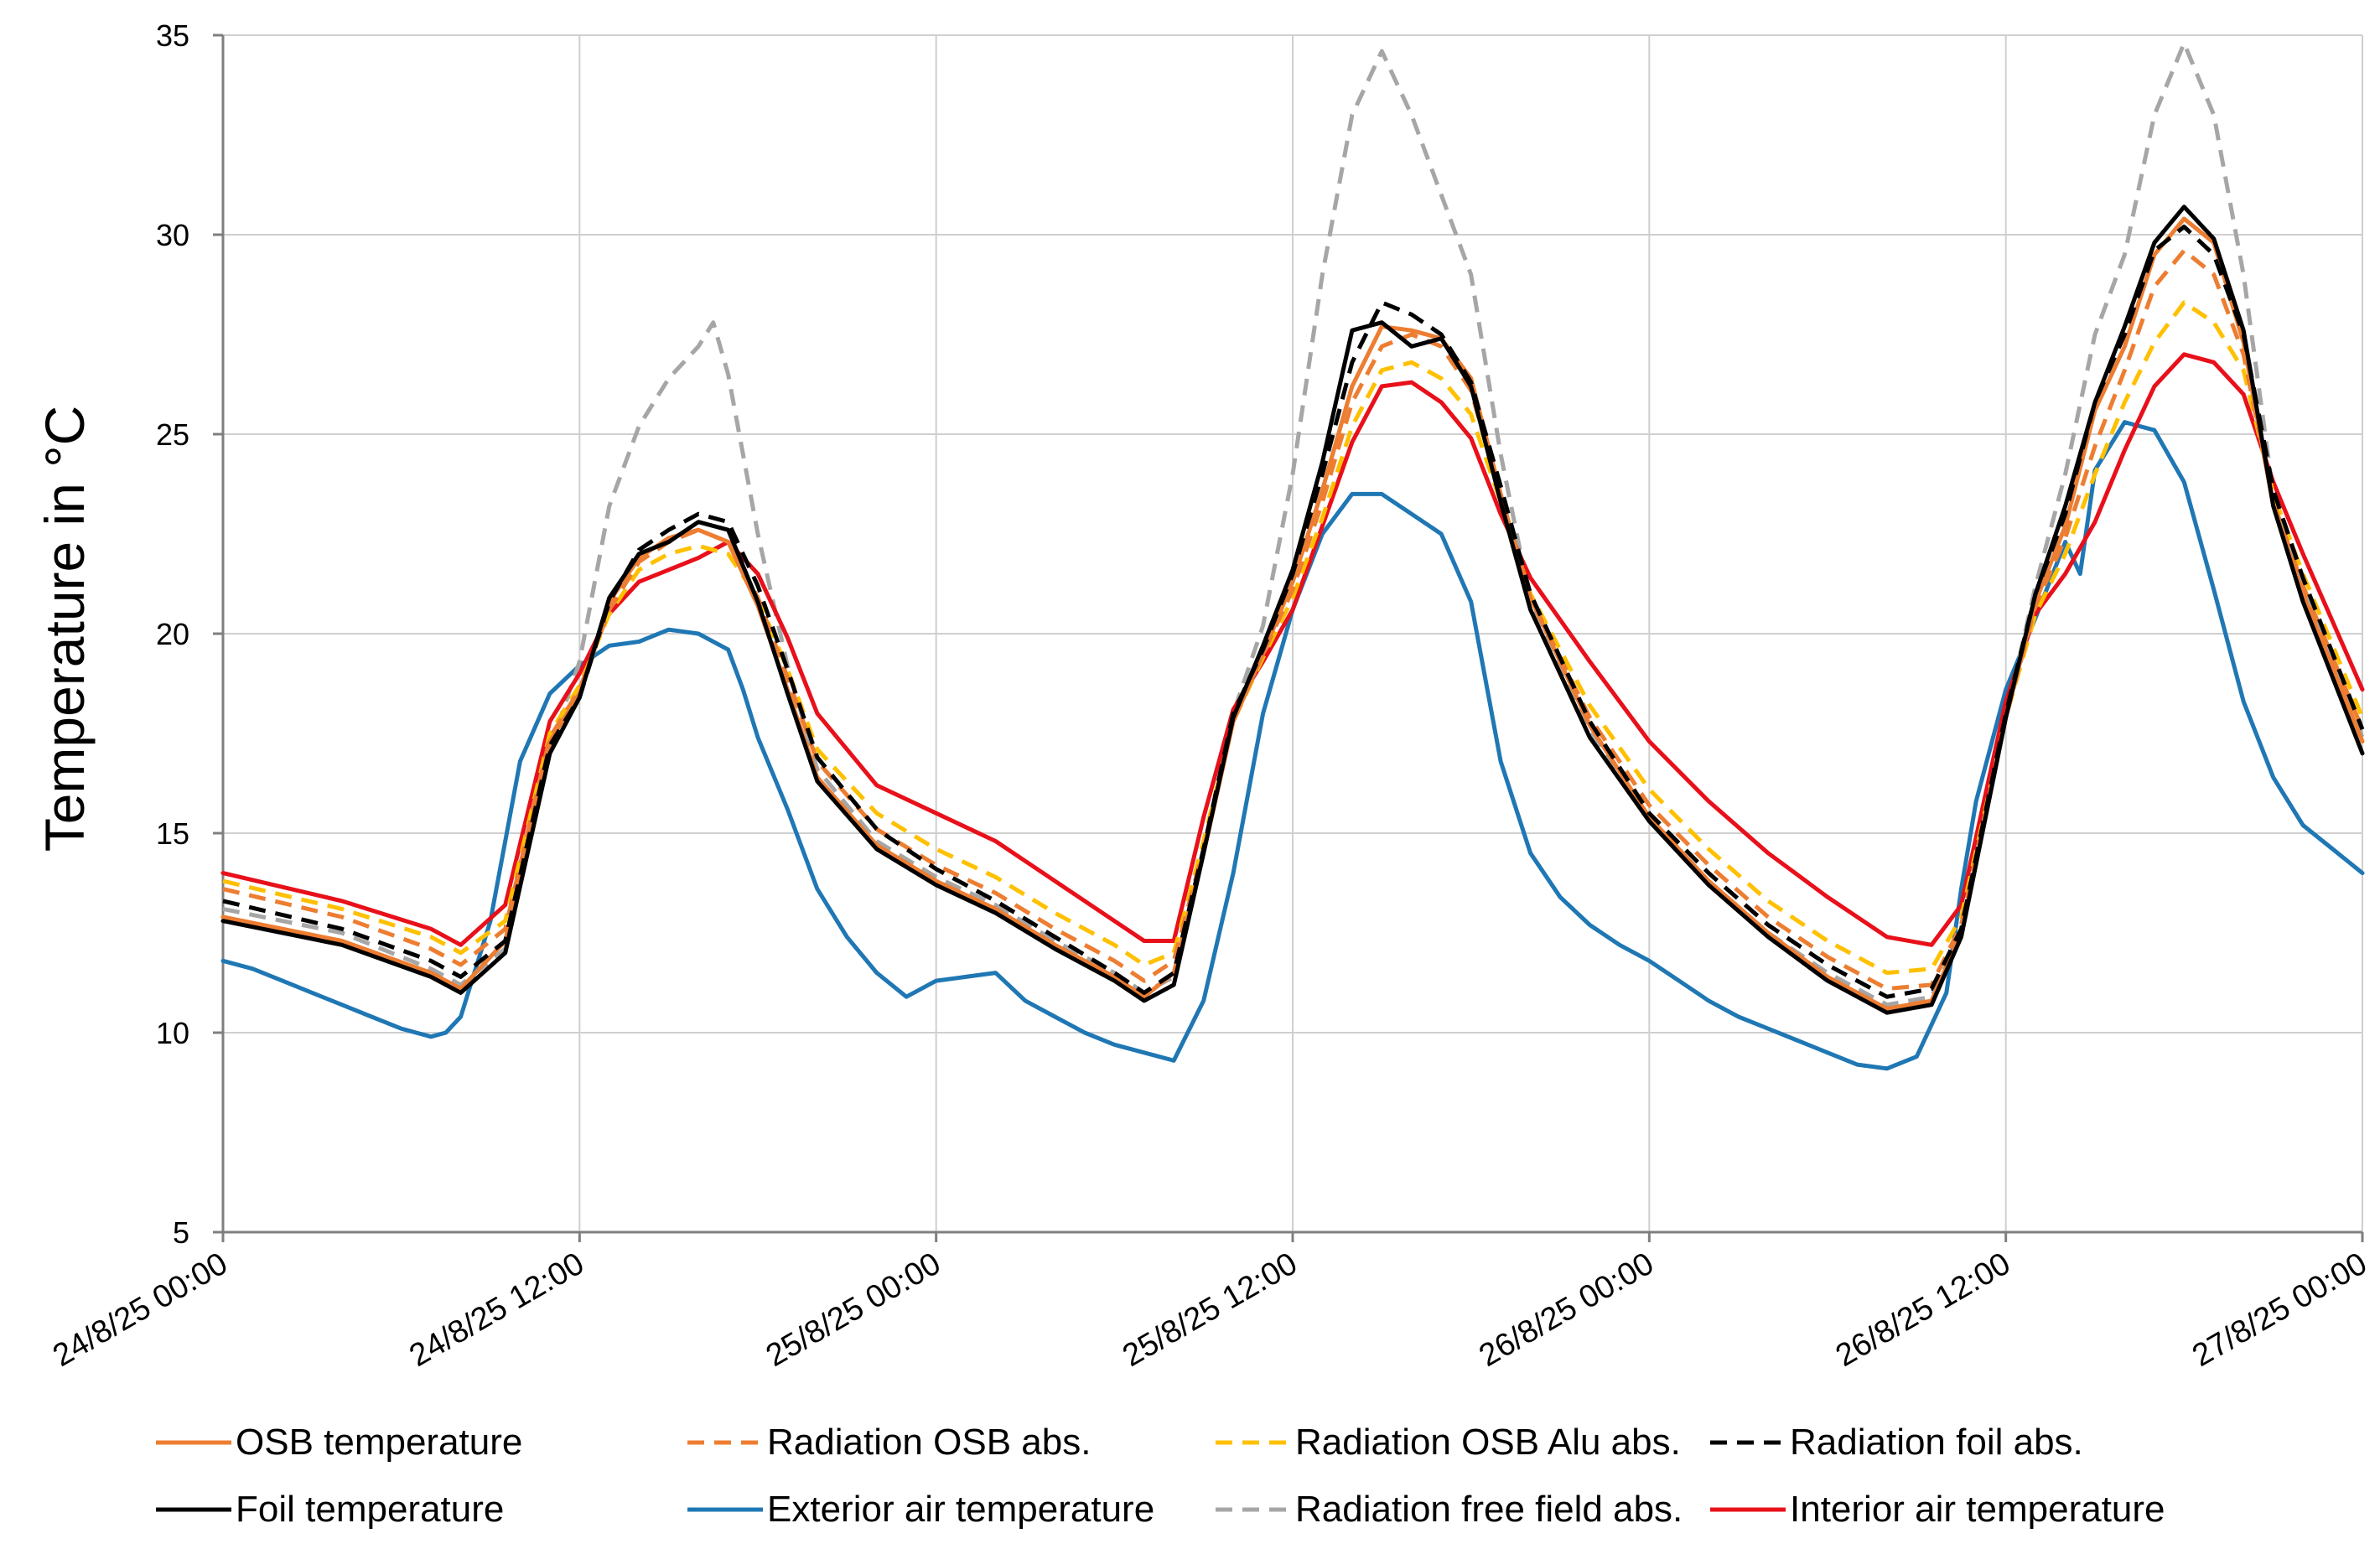  Describe the element at coordinates (172, 35) in the screenshot. I see `y-tick-label: 35` at that location.